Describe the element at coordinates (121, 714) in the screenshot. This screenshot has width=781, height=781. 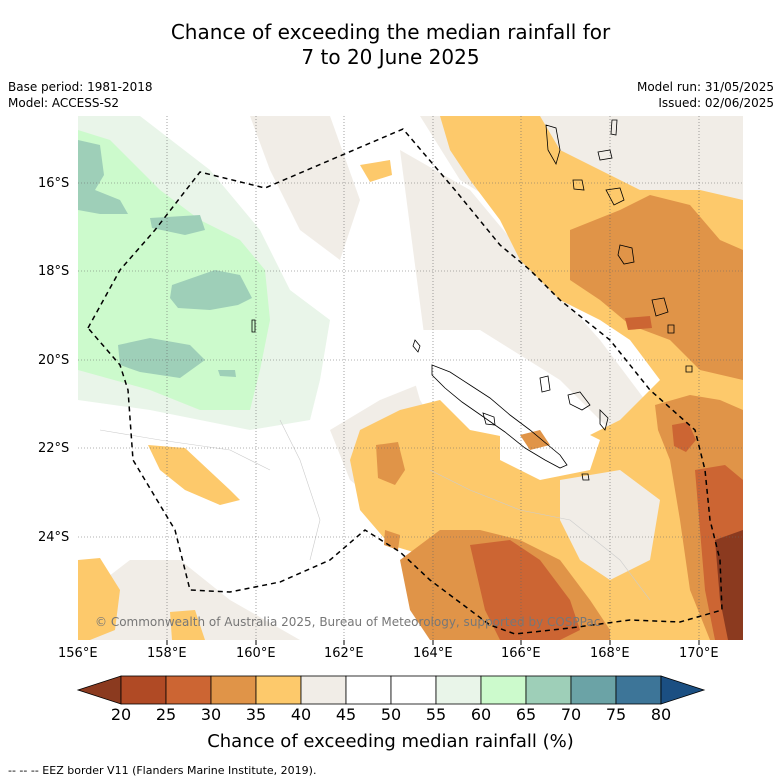
I see `colorbar-tick-label: 20` at that location.